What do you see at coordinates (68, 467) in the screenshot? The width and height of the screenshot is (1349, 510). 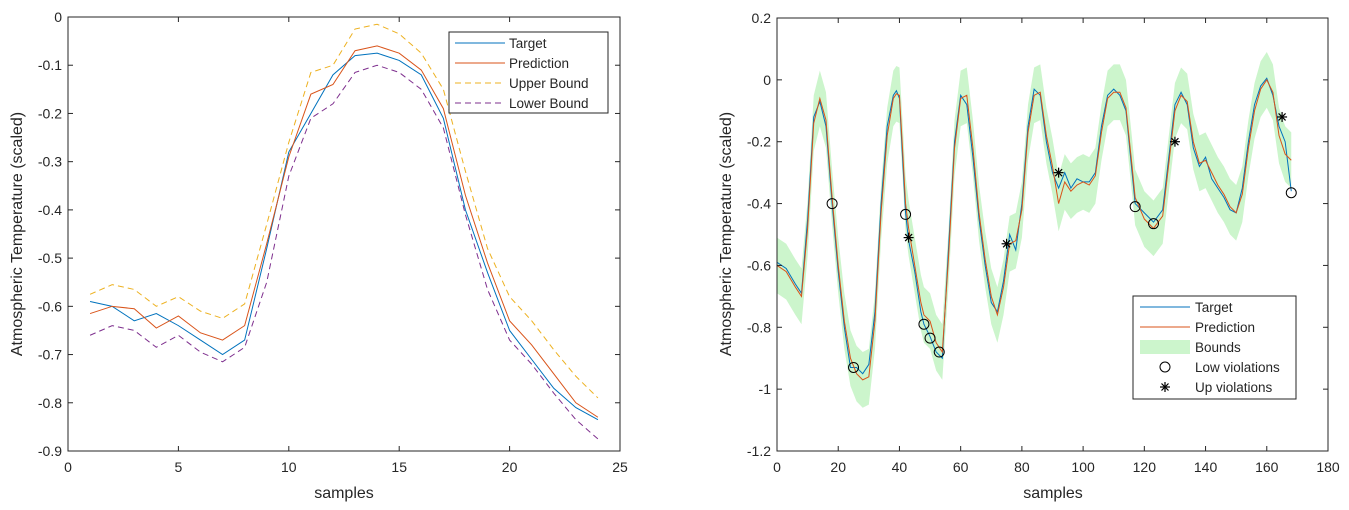 I see `left-x-tick-label: 0` at bounding box center [68, 467].